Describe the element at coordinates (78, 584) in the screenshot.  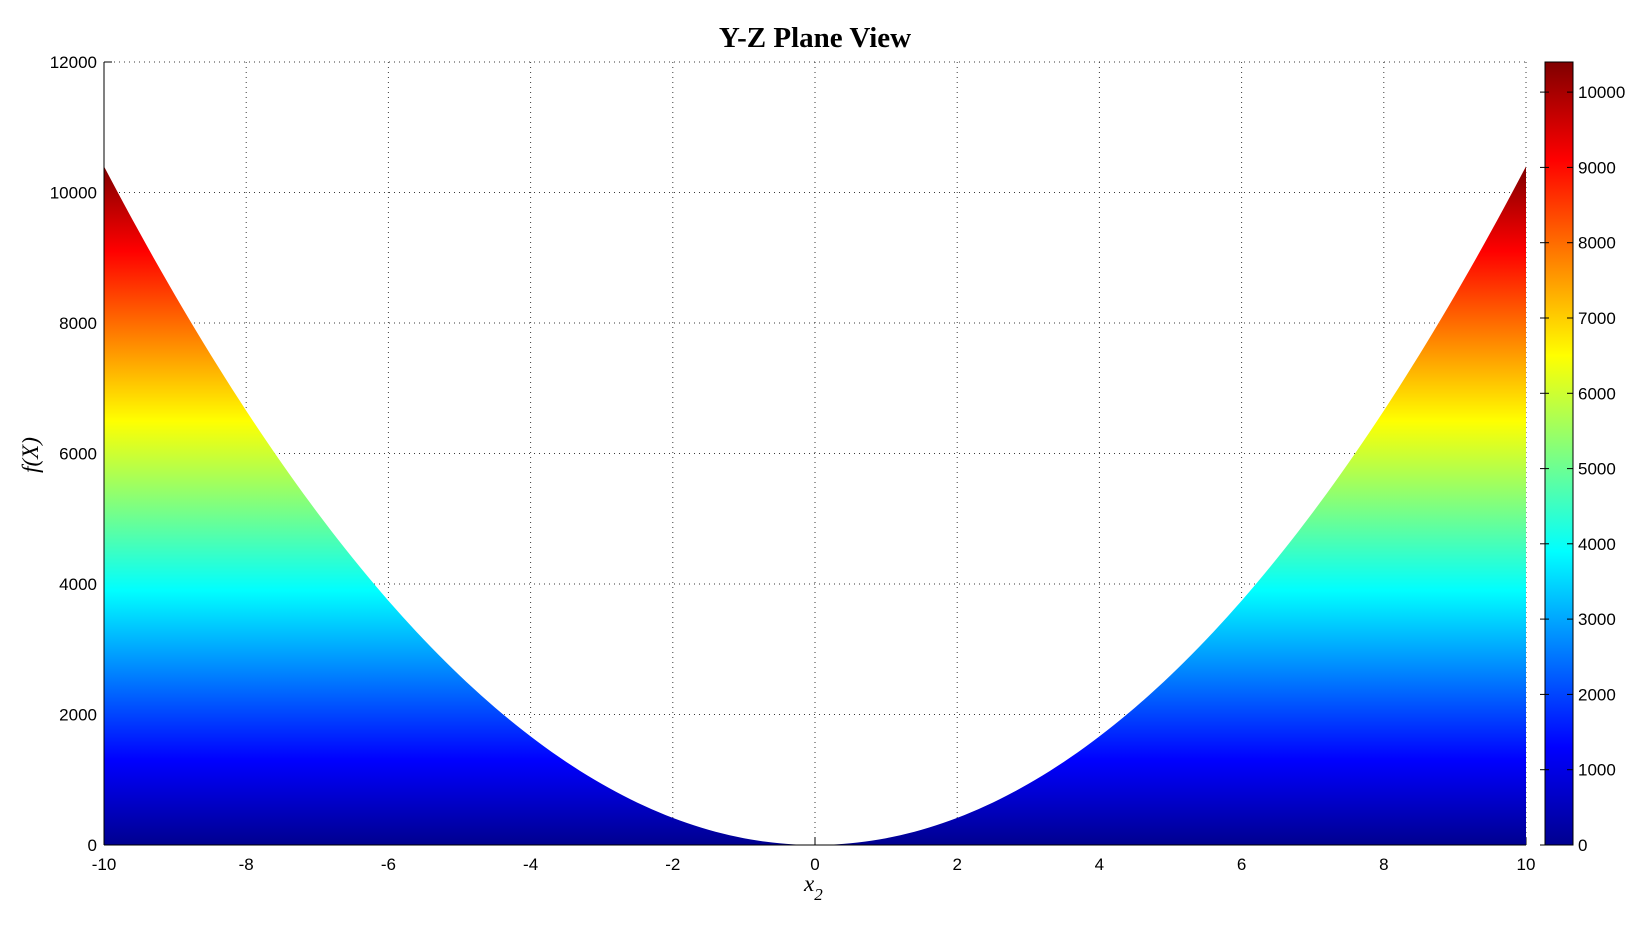
I see `y-tick-label: 4000` at that location.